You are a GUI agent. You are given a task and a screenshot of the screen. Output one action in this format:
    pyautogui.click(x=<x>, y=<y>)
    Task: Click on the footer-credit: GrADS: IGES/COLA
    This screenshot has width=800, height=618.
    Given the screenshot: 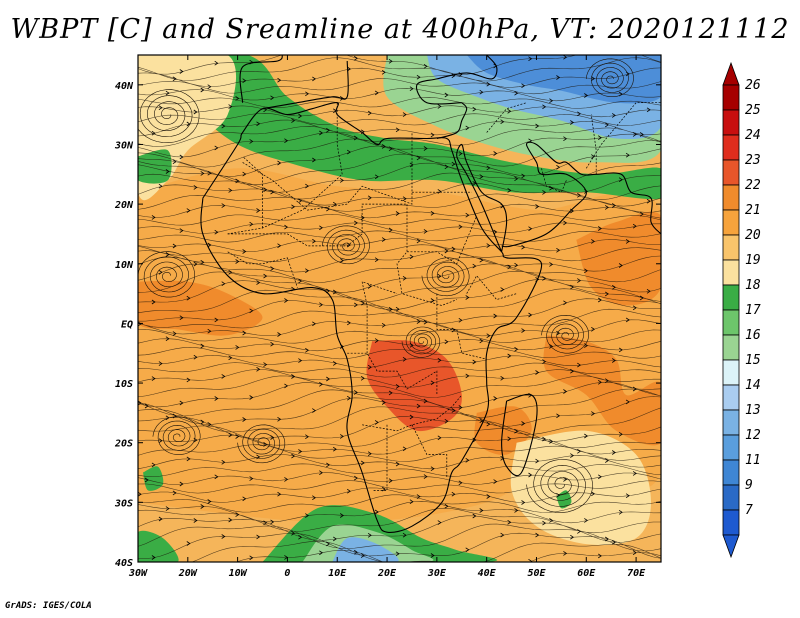 What is the action you would take?
    pyautogui.click(x=48, y=606)
    